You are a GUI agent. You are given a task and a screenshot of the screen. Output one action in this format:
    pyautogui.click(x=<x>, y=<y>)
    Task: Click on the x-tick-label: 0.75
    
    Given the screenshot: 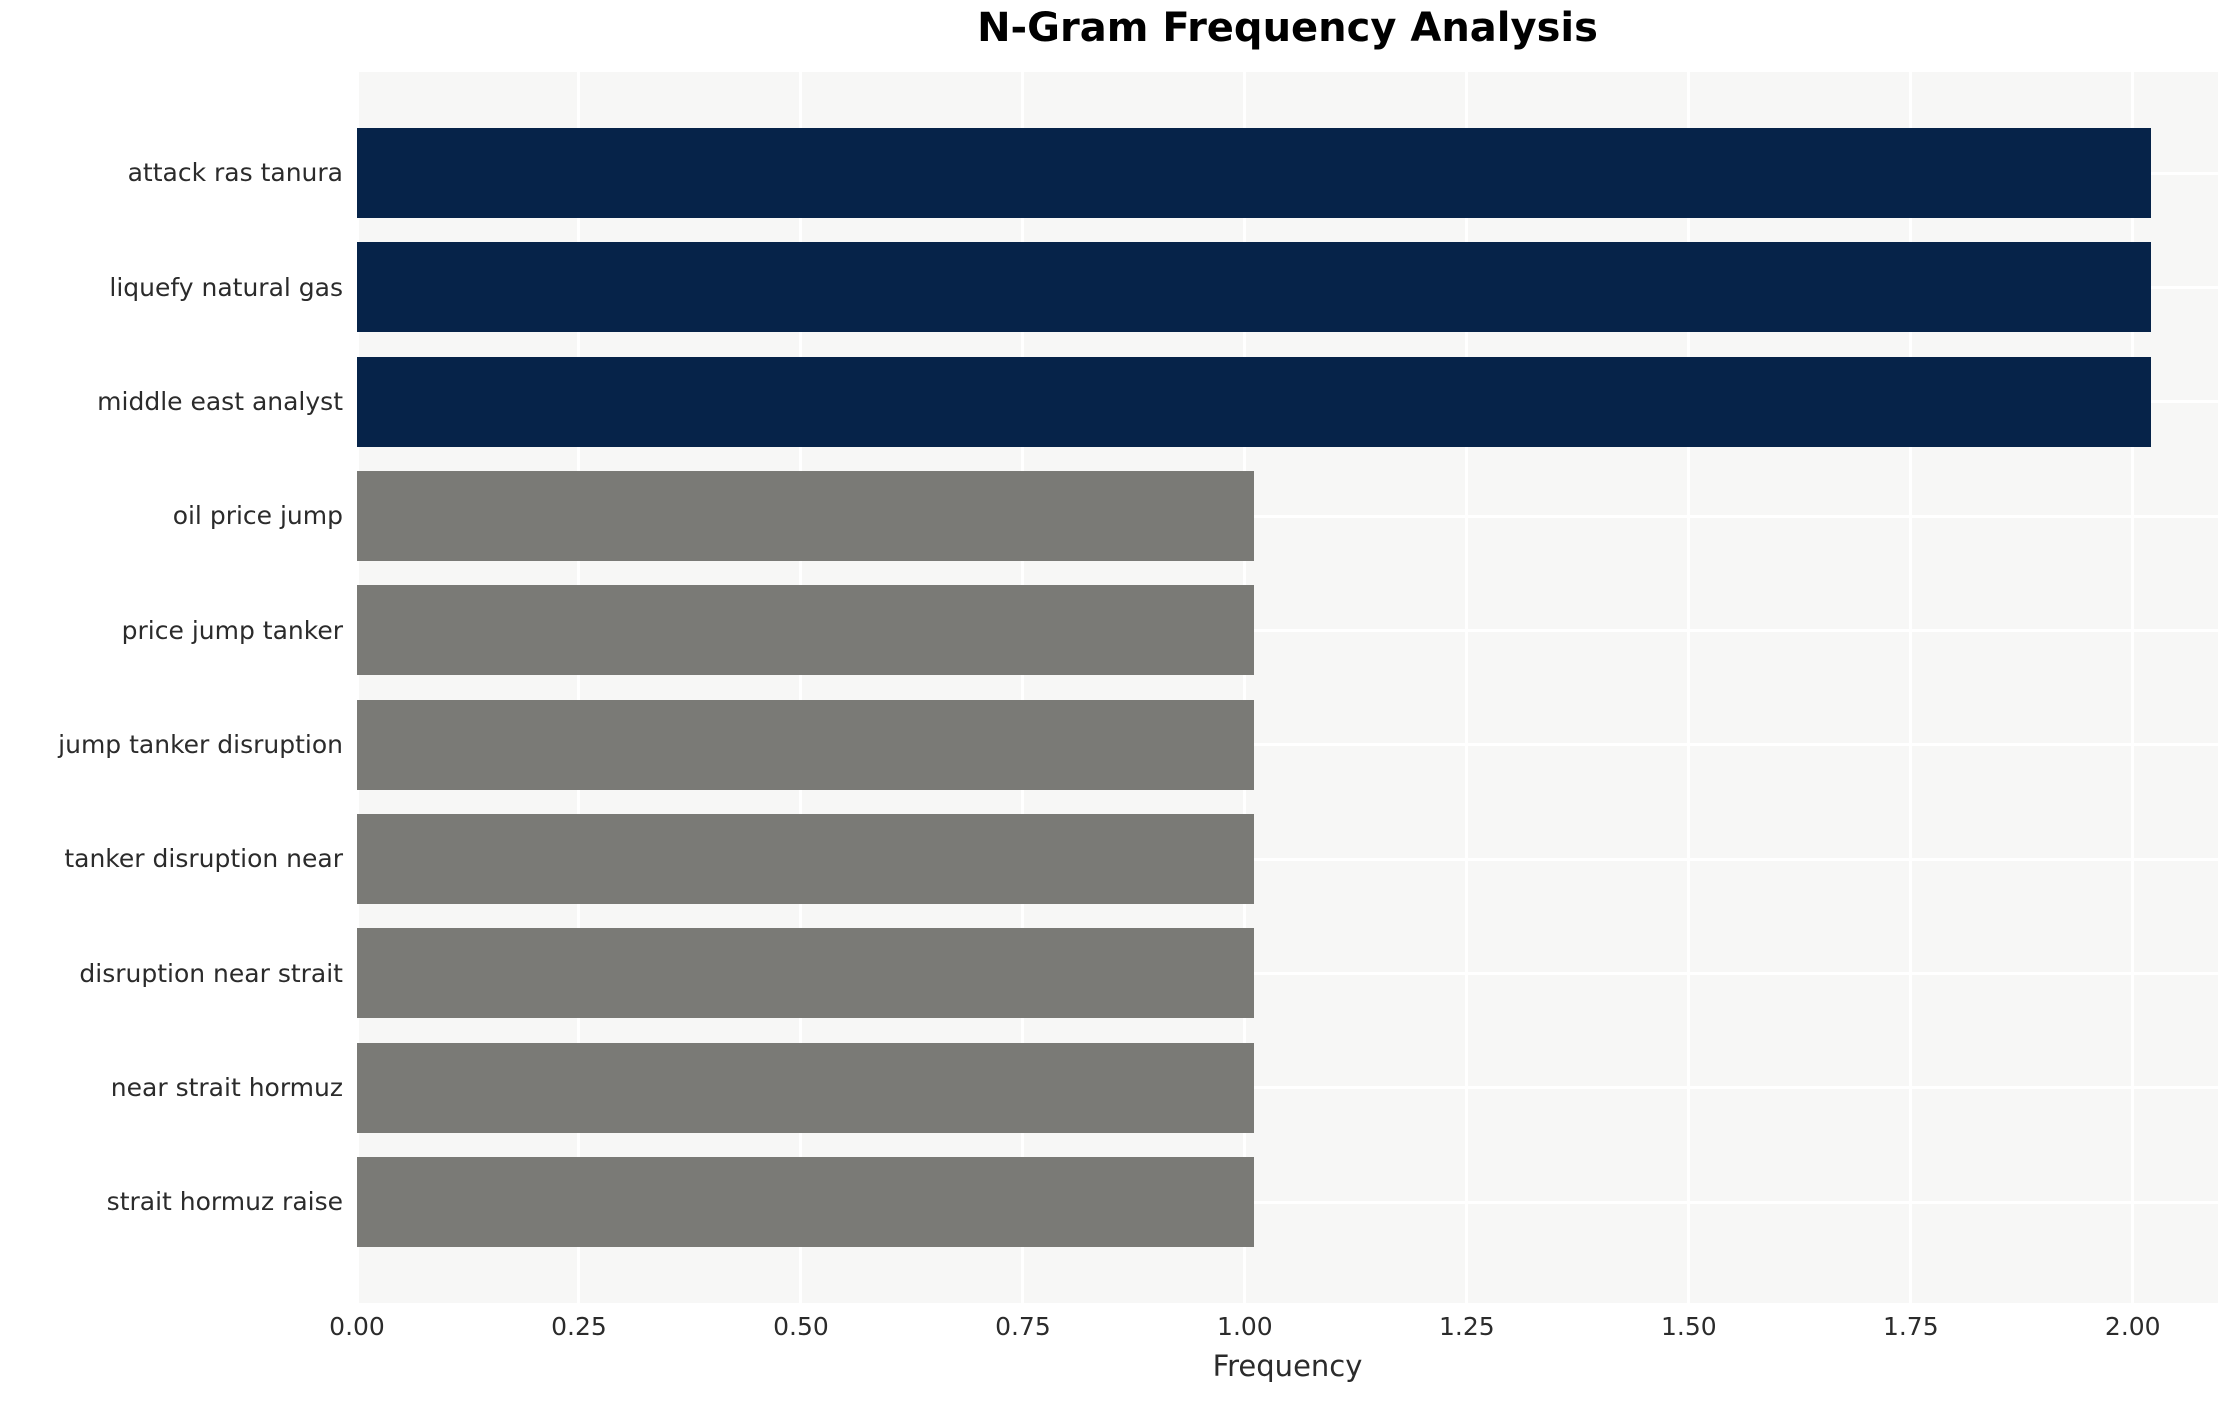 What is the action you would take?
    pyautogui.click(x=1023, y=1326)
    